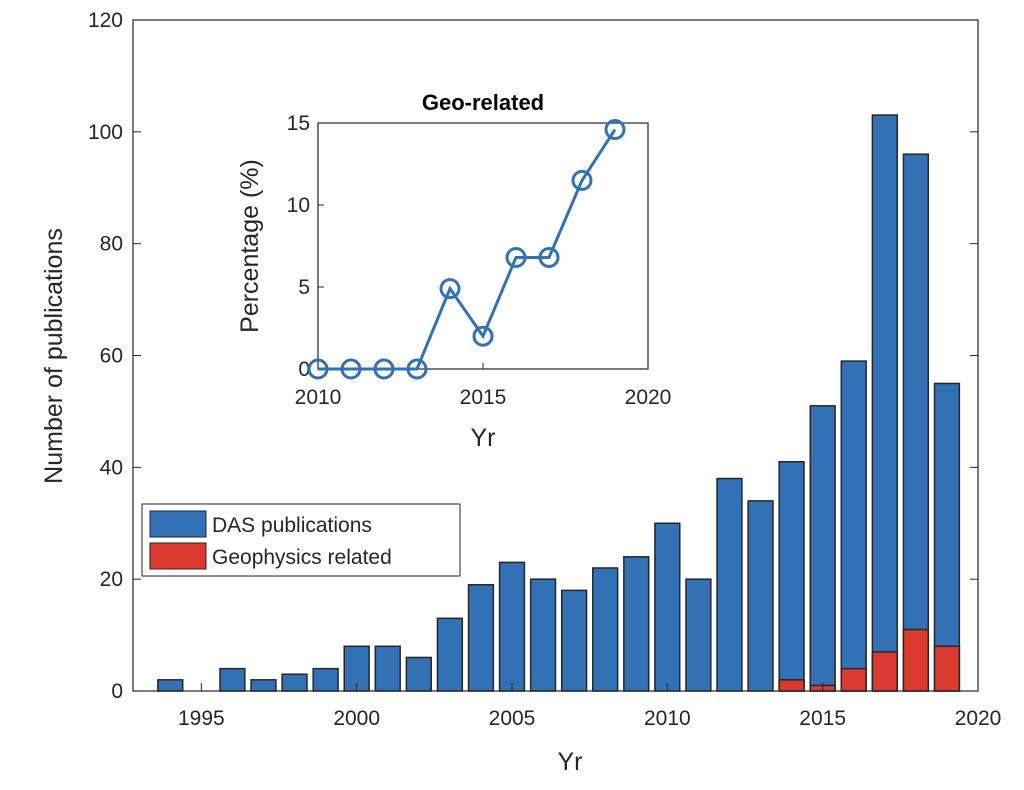  What do you see at coordinates (351, 369) in the screenshot?
I see `percentage-point-2011` at bounding box center [351, 369].